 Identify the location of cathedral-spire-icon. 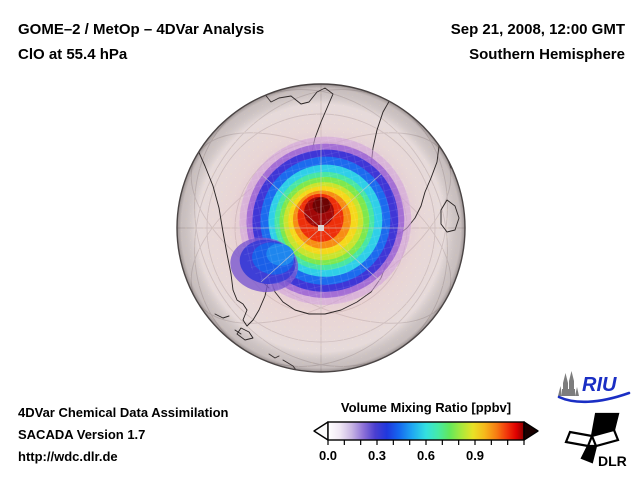
(568, 383).